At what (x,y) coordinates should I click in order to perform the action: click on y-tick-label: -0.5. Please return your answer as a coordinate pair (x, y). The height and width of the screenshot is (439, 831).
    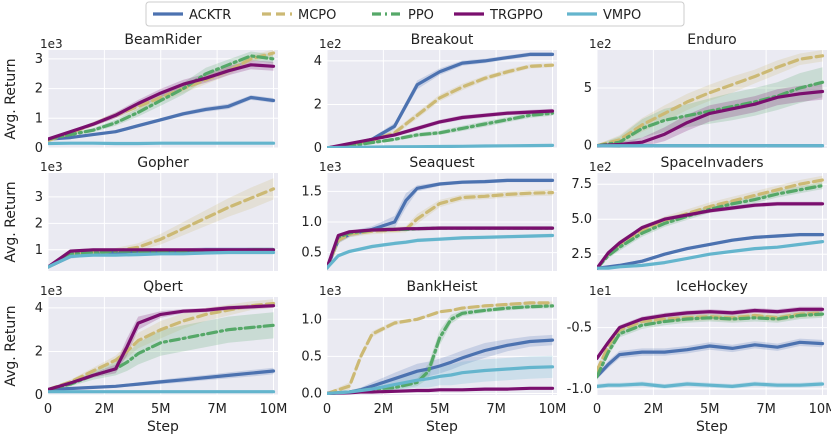
    Looking at the image, I should click on (579, 328).